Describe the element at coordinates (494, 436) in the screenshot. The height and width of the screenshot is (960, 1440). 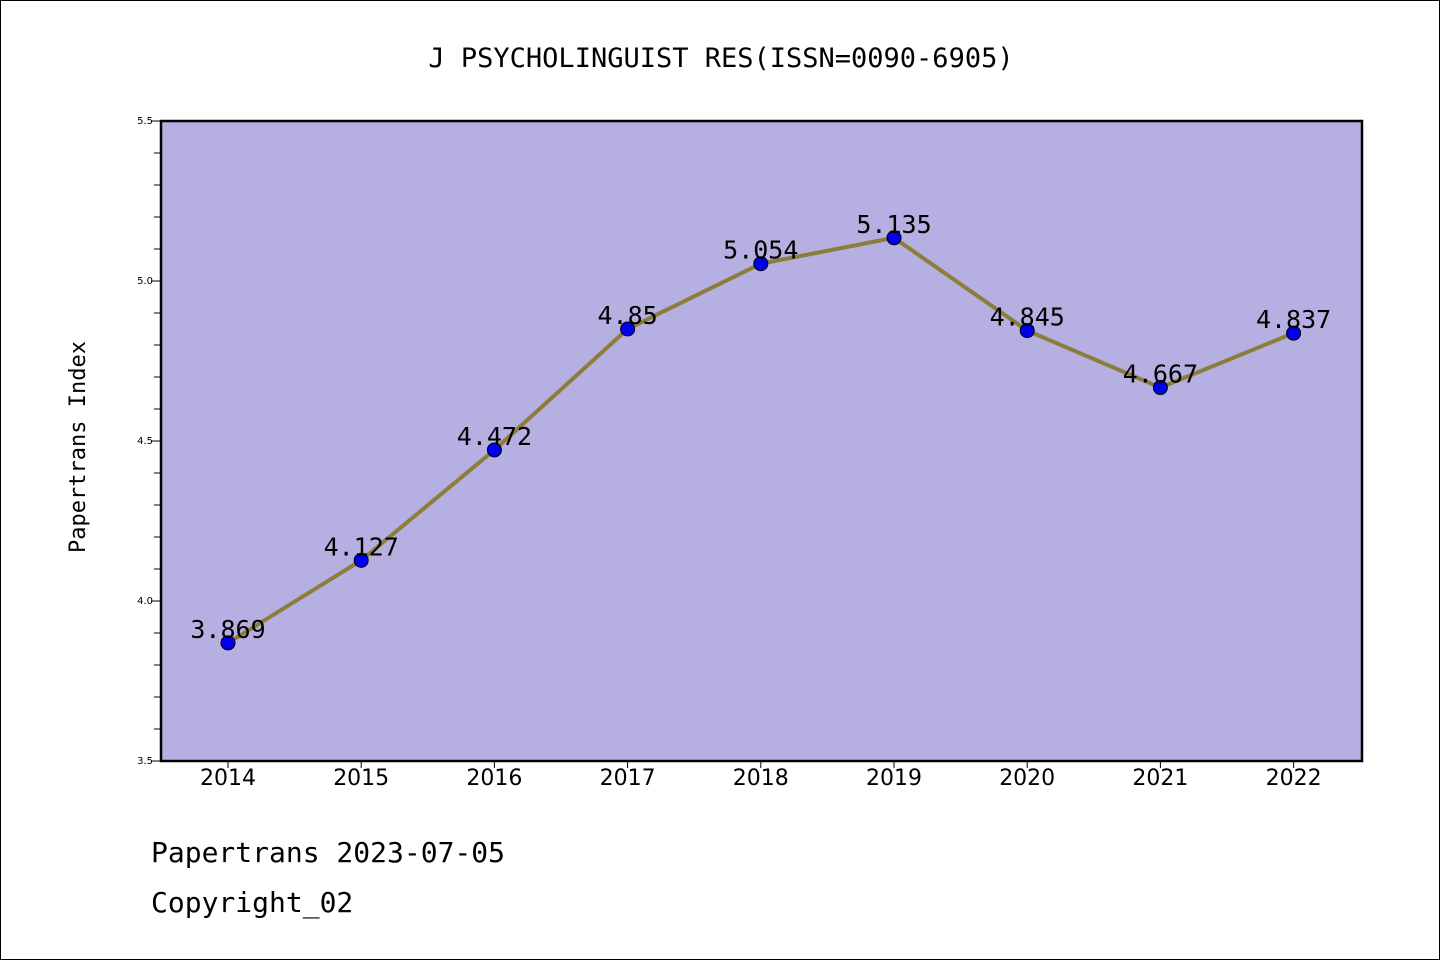
I see `data-label: 4.472` at that location.